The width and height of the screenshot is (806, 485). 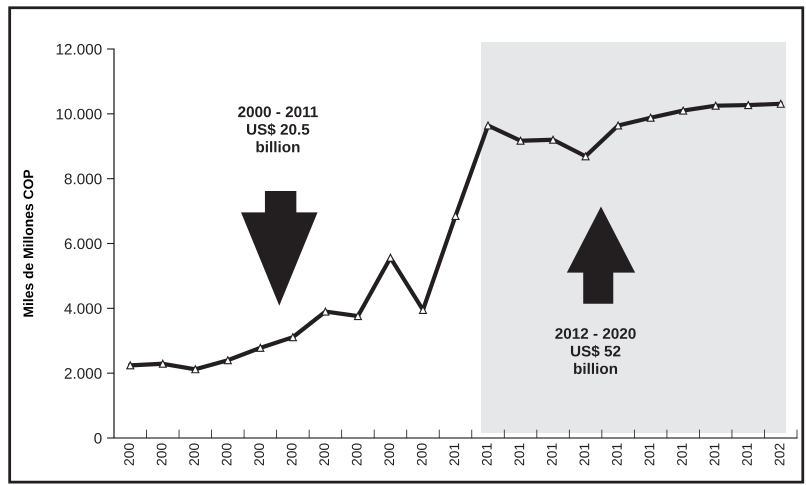 What do you see at coordinates (779, 455) in the screenshot?
I see `x-tick-label: 202` at bounding box center [779, 455].